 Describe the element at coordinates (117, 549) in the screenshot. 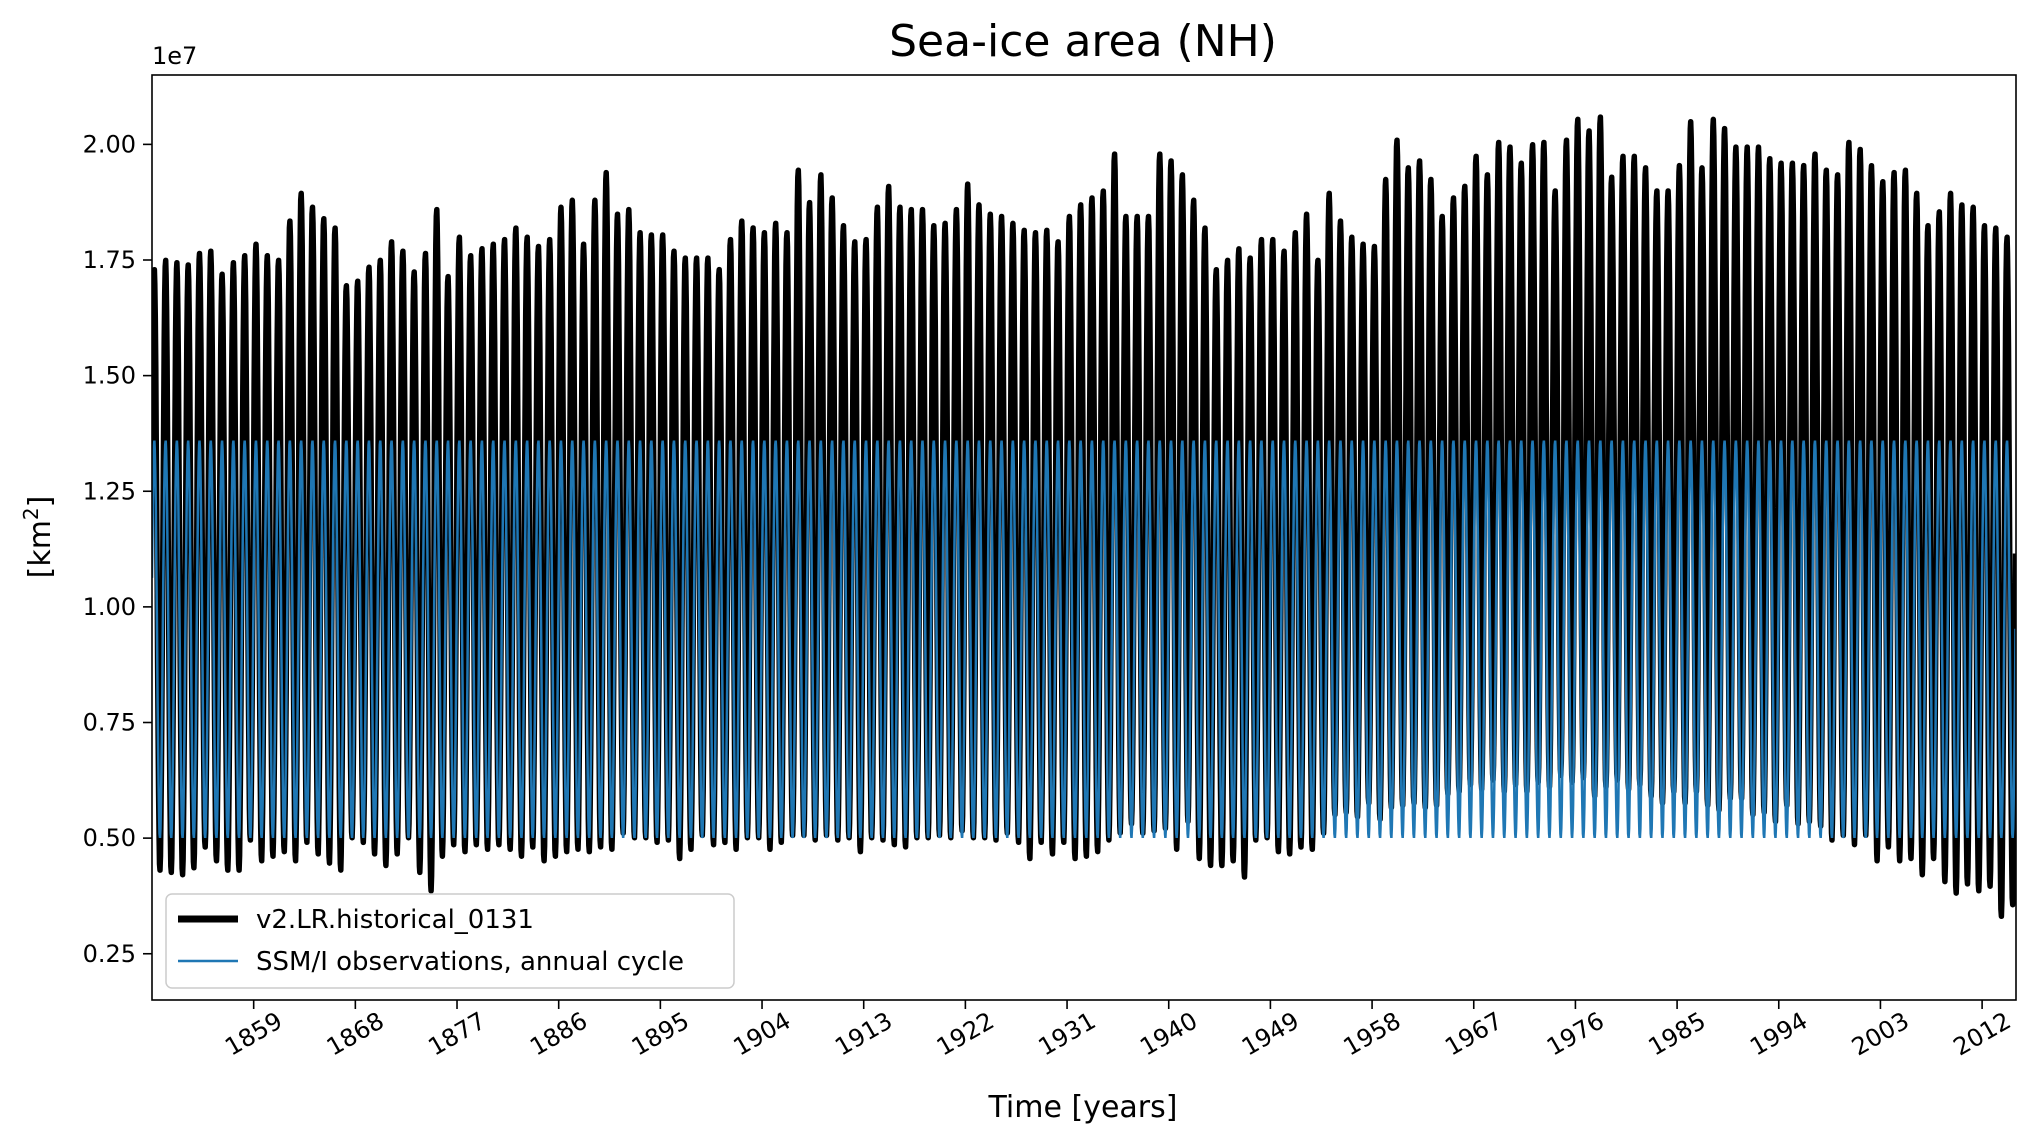

I see `y-axis: 0.25 0.50 0.75 1.00 1.25 1.50 1.75 2.00` at that location.